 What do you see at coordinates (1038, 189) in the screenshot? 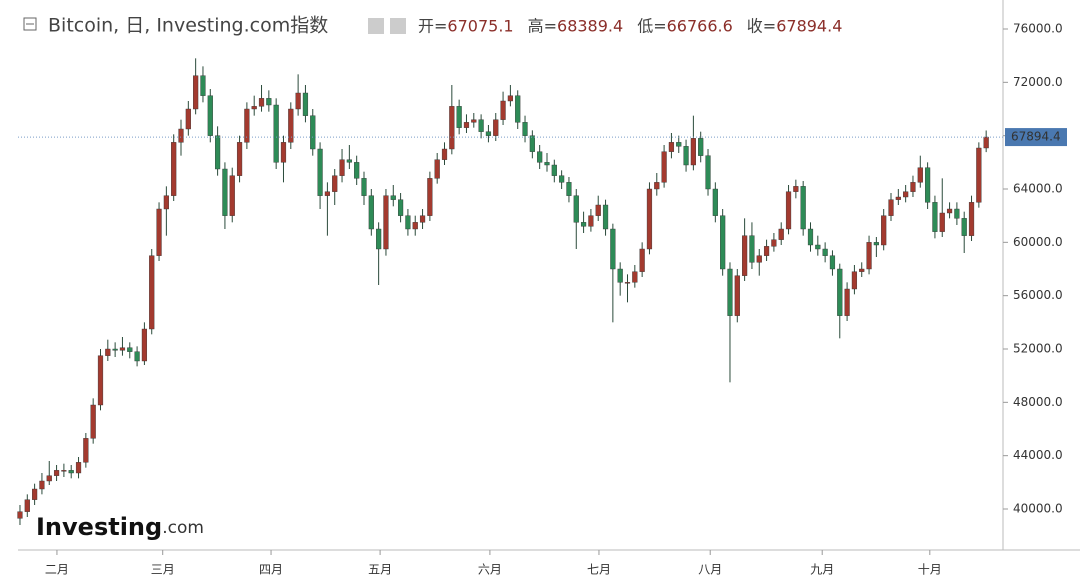
I see `y-tick-label: 64000.0` at bounding box center [1038, 189].